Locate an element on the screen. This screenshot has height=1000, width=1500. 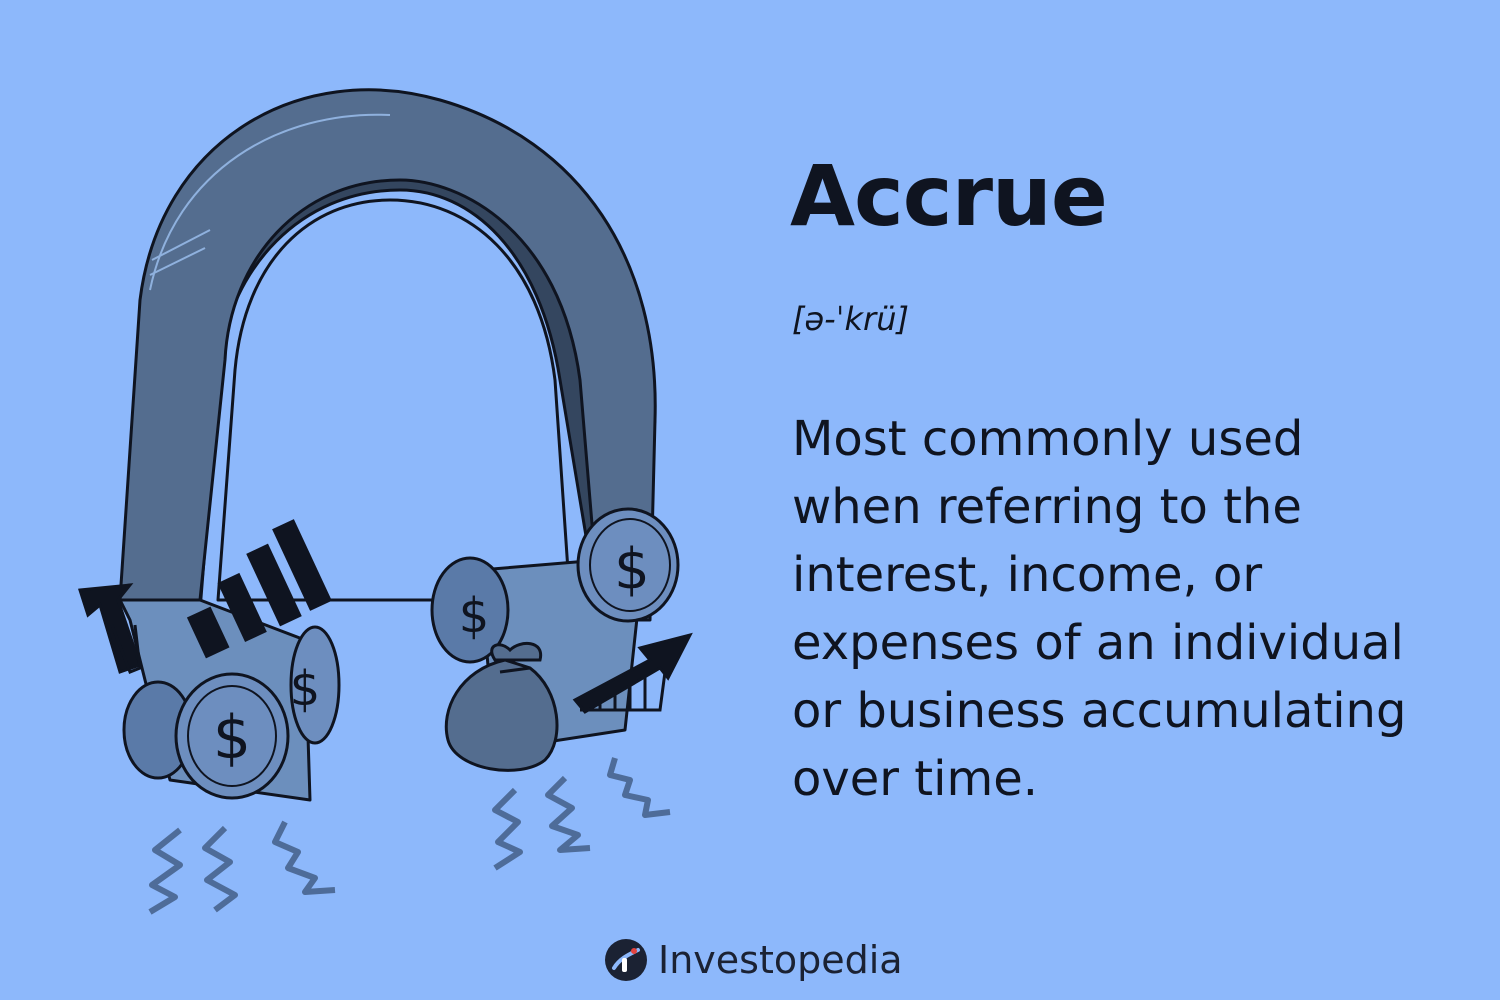
term-title: Accrue is located at coordinates (949, 196).